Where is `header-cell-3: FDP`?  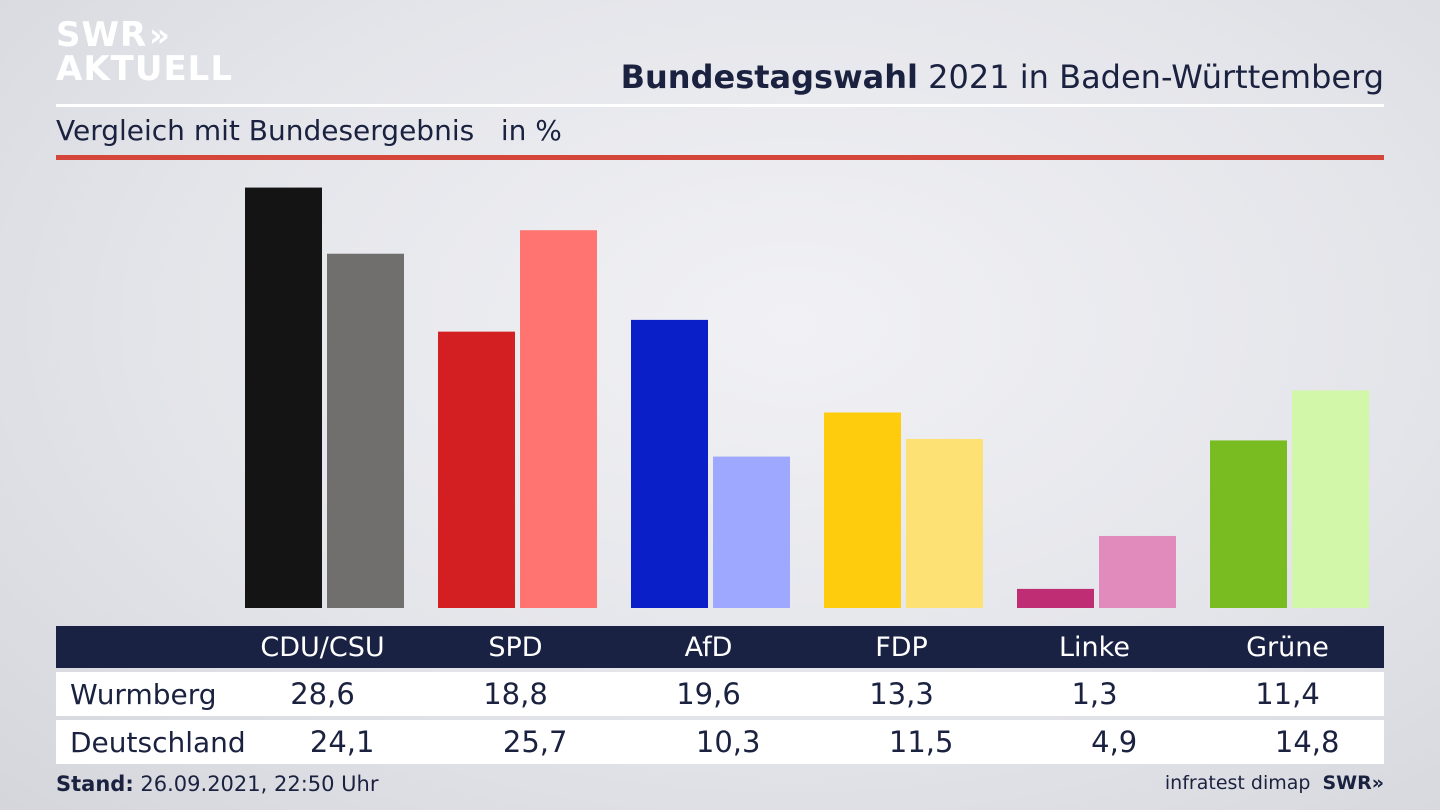 header-cell-3: FDP is located at coordinates (901, 647).